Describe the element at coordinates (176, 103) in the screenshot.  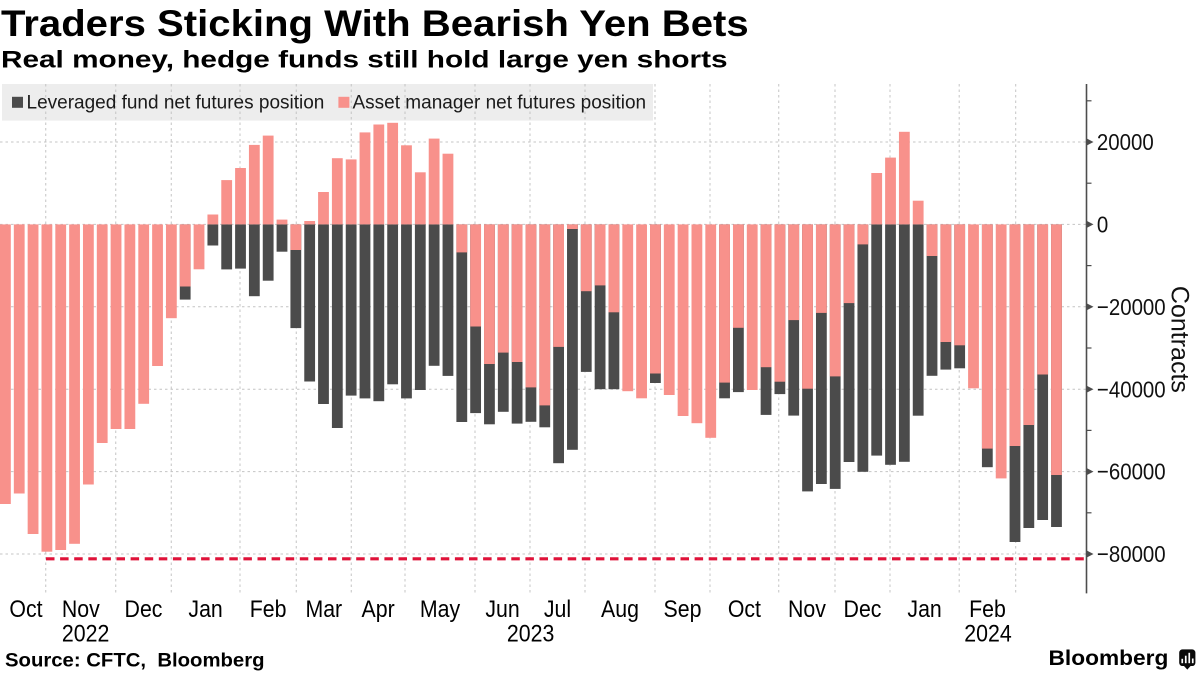
I see `svg-text:Leveraged fund net futures pos: Leveraged fund net futures position` at that location.